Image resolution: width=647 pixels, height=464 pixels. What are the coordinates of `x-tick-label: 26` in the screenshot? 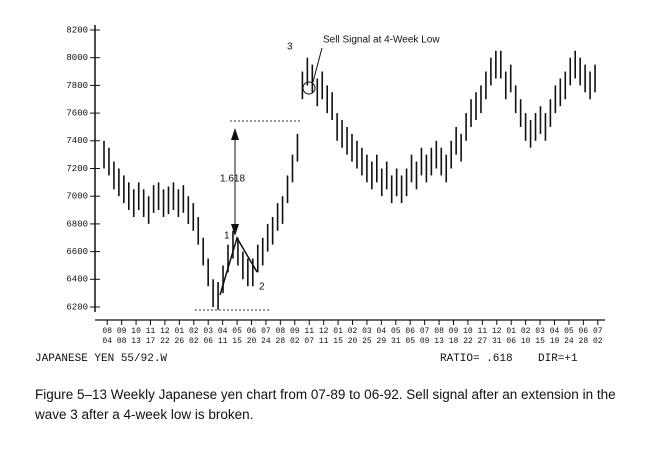 It's located at (180, 341).